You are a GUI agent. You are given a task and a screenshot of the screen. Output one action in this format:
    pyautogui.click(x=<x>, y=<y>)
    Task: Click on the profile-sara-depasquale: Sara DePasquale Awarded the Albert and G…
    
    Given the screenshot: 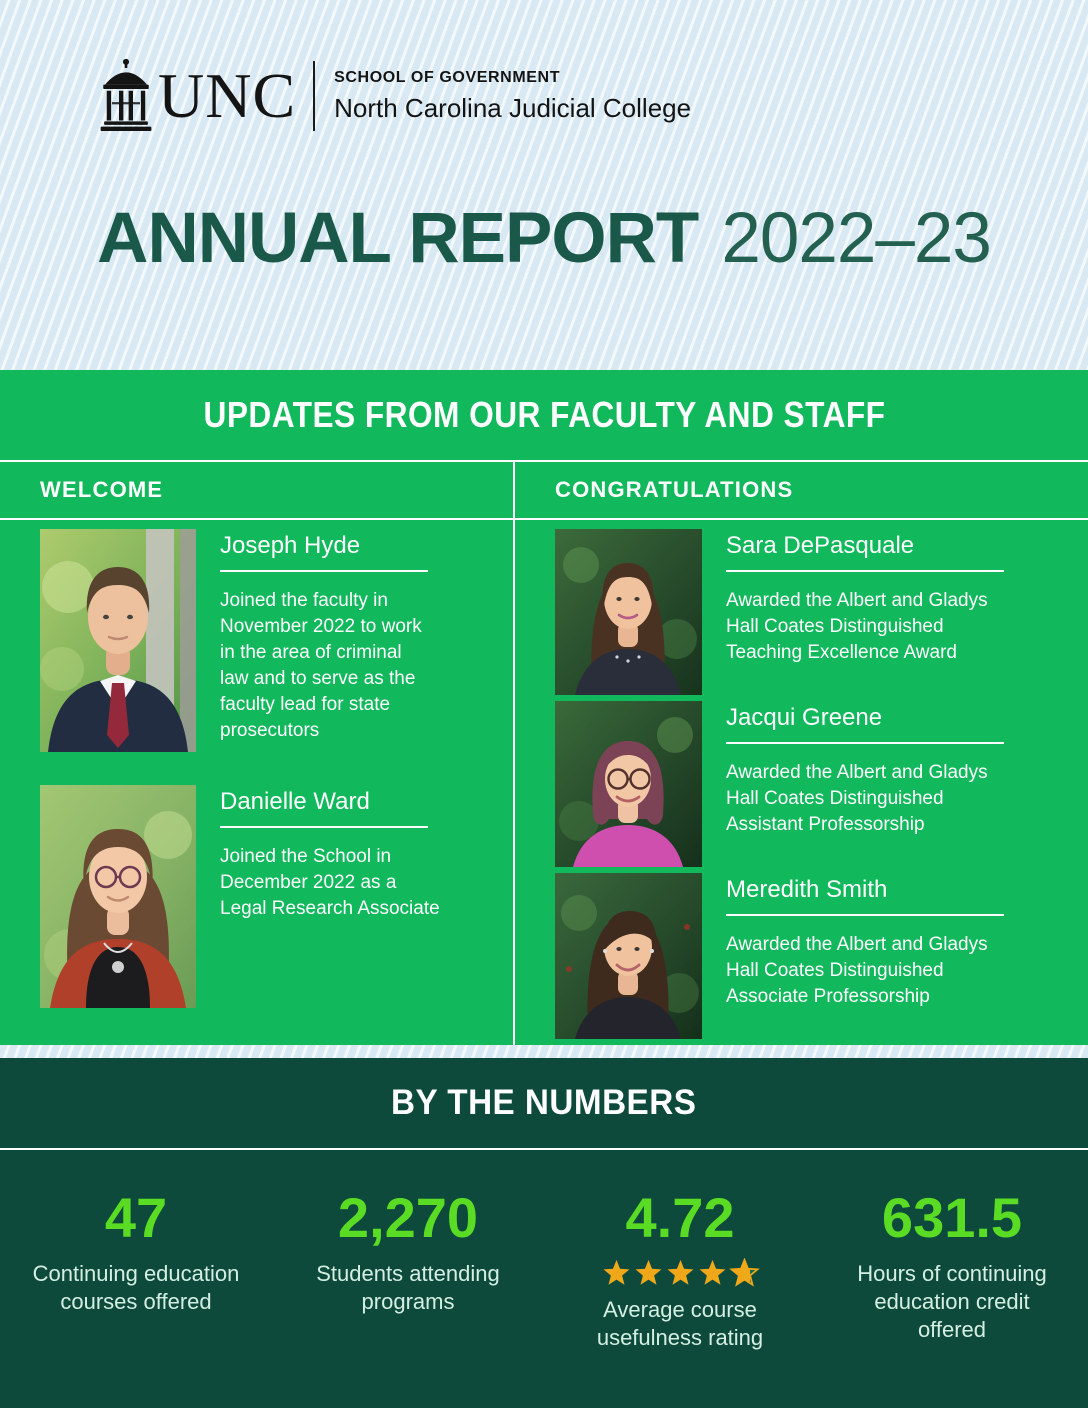 What is the action you would take?
    pyautogui.click(x=821, y=612)
    